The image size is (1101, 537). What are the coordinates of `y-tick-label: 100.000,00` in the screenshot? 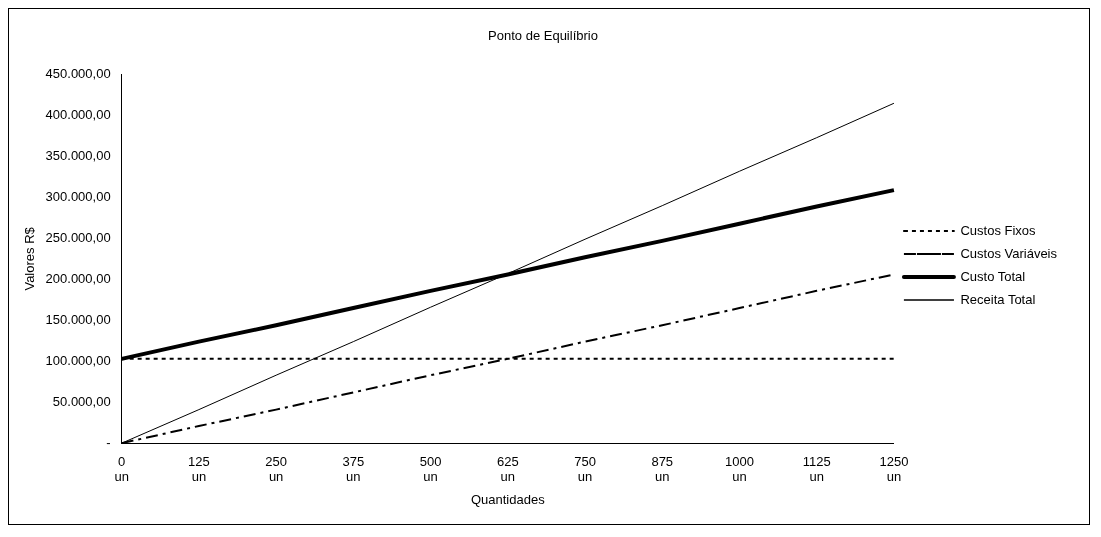 It's located at (78, 360).